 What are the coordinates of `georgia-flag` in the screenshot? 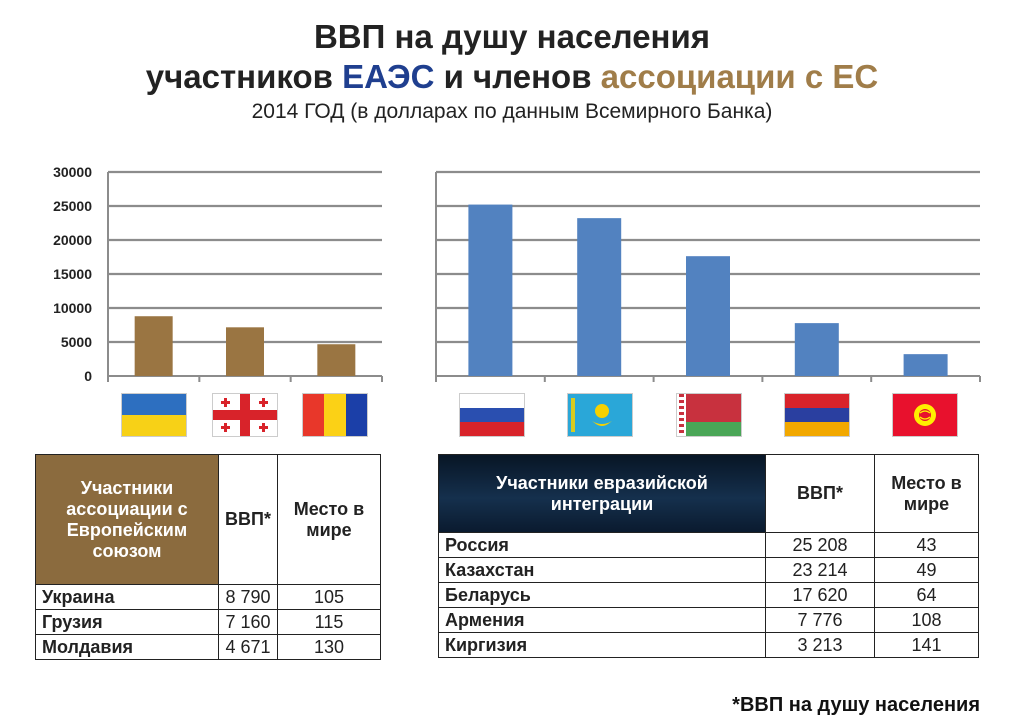 It's located at (245, 415).